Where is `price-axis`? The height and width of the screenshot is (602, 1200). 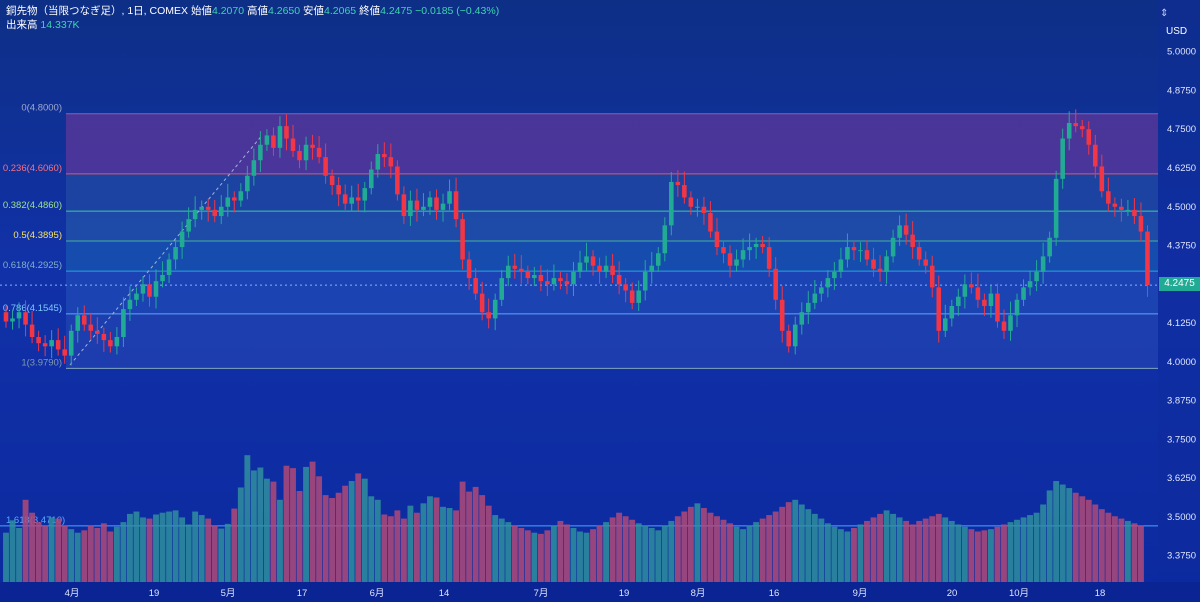
price-axis is located at coordinates (1179, 301).